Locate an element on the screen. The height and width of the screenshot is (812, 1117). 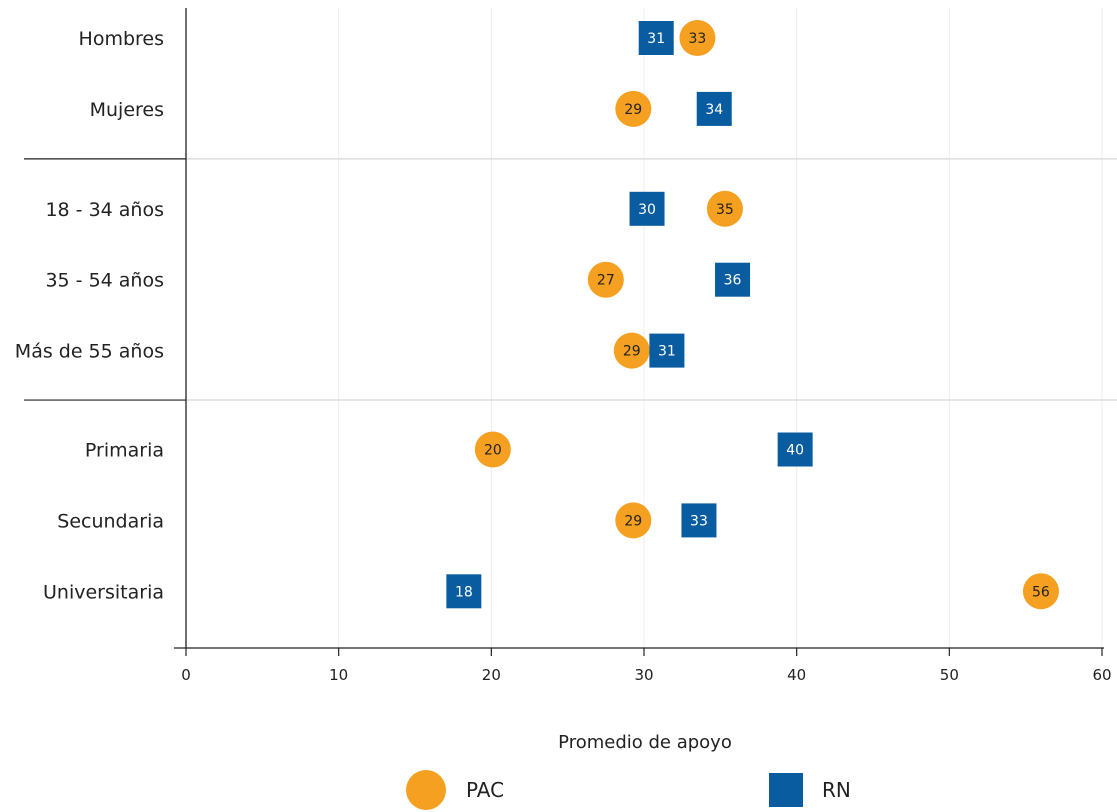
data-label-rn: 30 is located at coordinates (647, 210).